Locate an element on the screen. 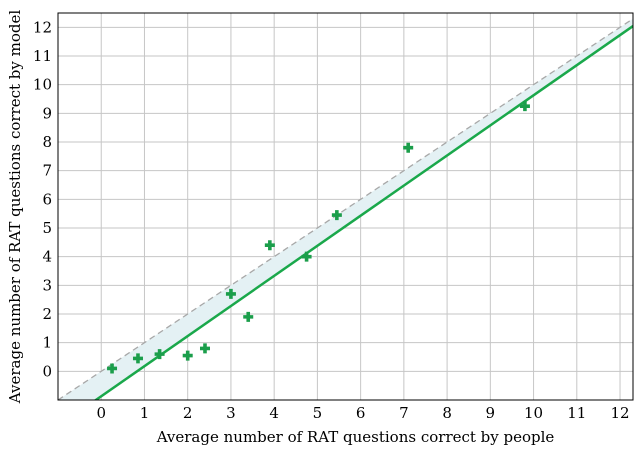  y-tick-label-12: 12 is located at coordinates (42, 27).